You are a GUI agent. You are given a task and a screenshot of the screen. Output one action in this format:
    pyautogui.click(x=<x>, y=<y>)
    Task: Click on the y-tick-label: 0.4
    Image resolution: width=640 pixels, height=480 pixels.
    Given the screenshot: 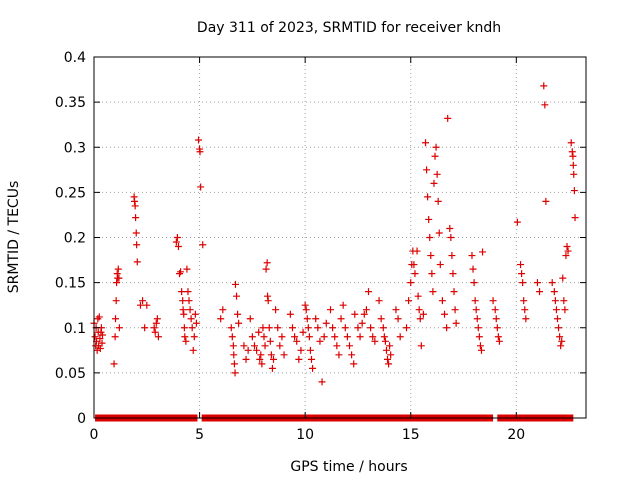 What is the action you would take?
    pyautogui.click(x=75, y=58)
    